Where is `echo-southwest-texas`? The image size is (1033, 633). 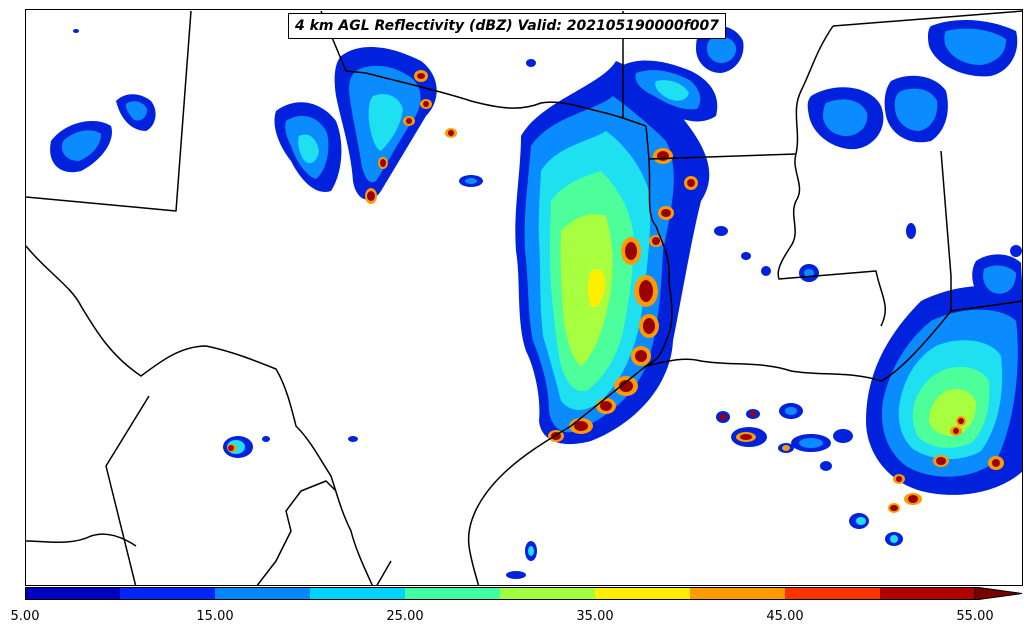 echo-southwest-texas is located at coordinates (290, 447).